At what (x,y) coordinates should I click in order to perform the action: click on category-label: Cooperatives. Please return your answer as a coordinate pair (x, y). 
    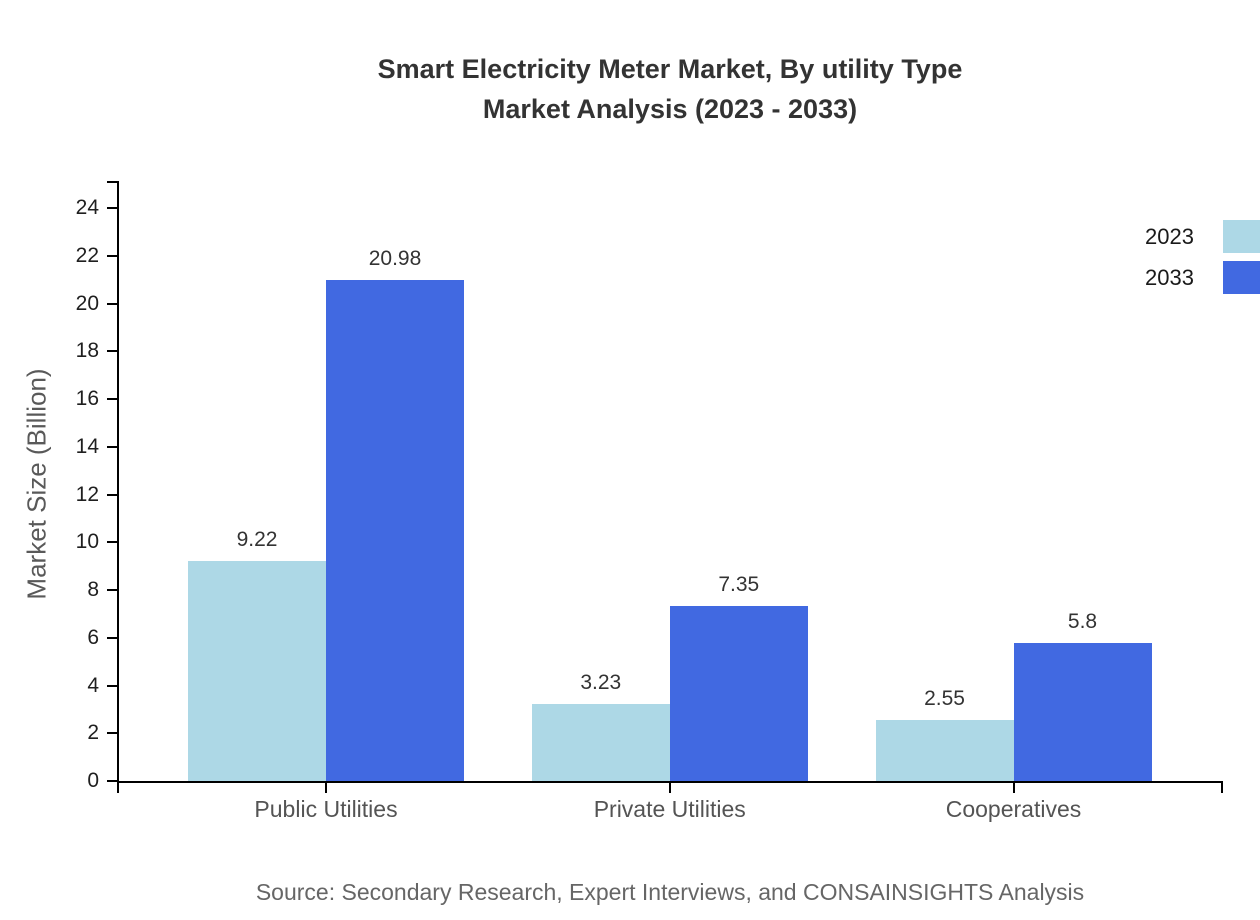
    Looking at the image, I should click on (1013, 809).